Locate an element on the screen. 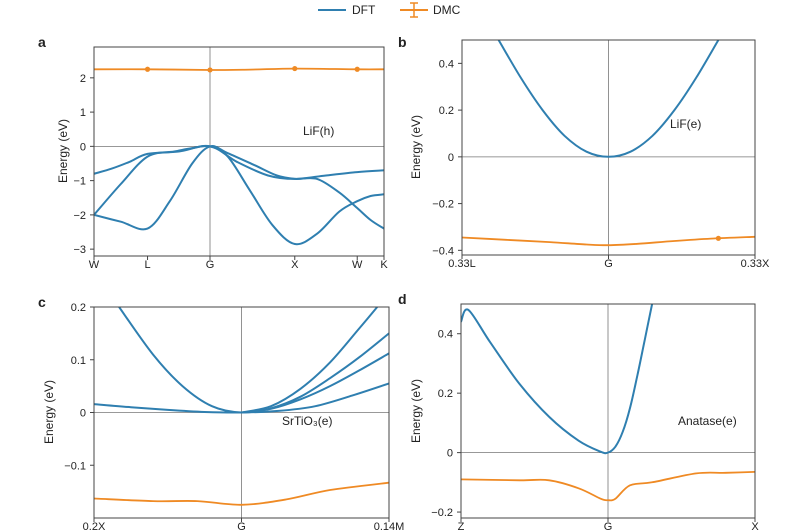 This screenshot has height=530, width=800. y-tick-label: −1 is located at coordinates (79, 182).